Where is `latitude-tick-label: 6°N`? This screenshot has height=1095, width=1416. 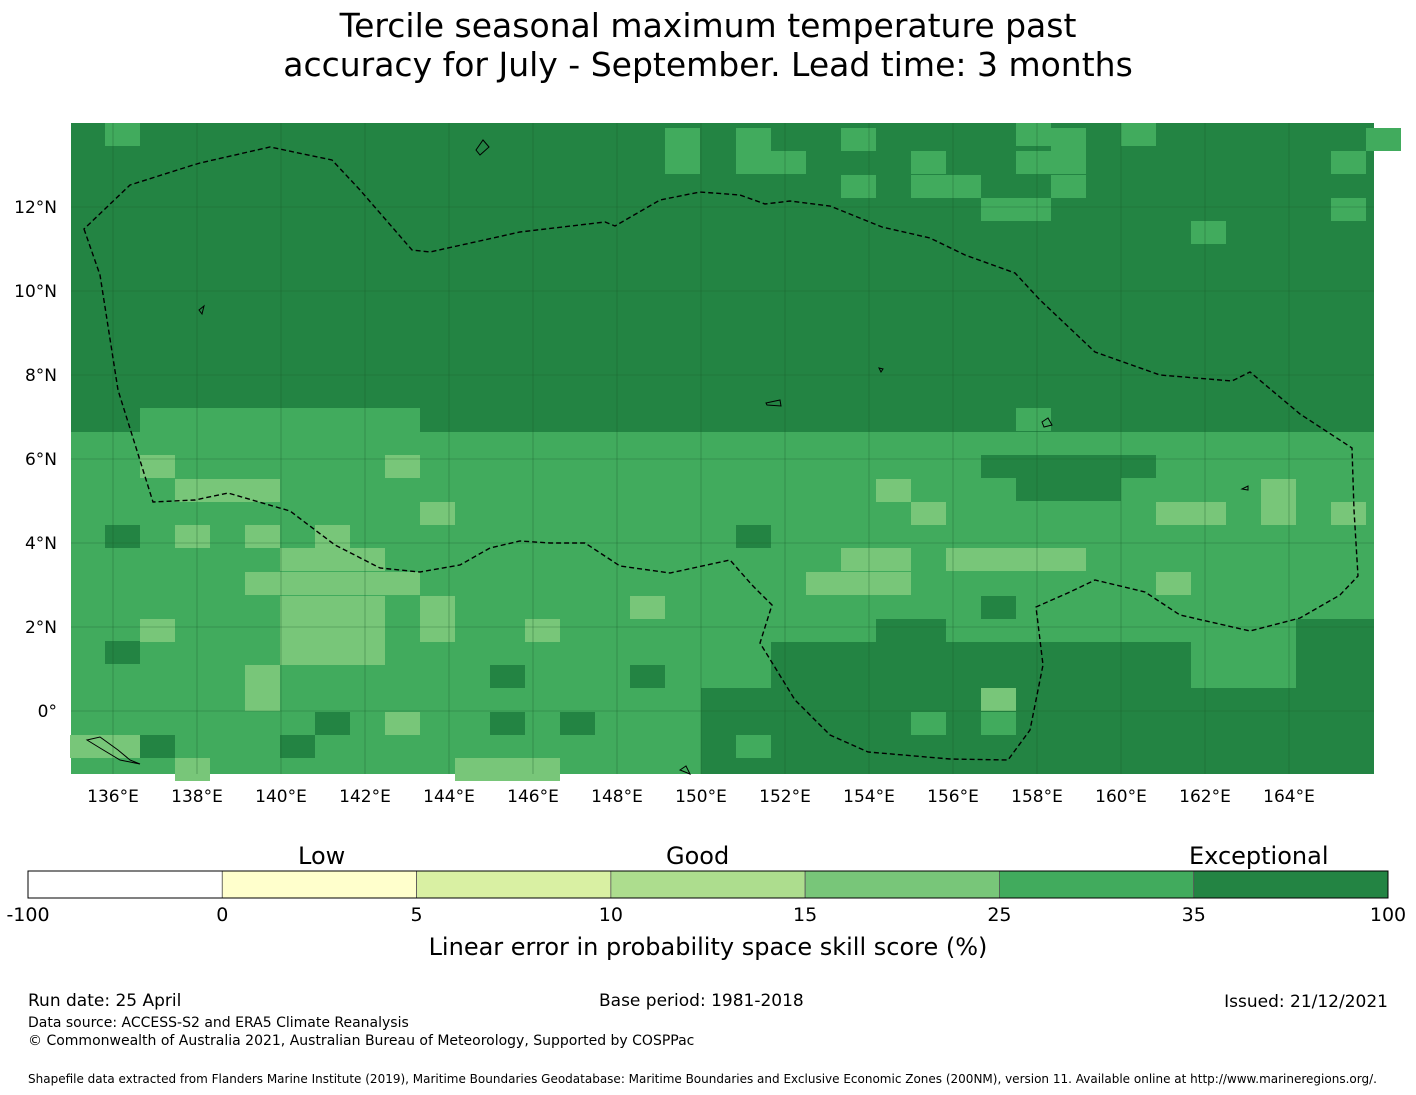 latitude-tick-label: 6°N is located at coordinates (41, 460).